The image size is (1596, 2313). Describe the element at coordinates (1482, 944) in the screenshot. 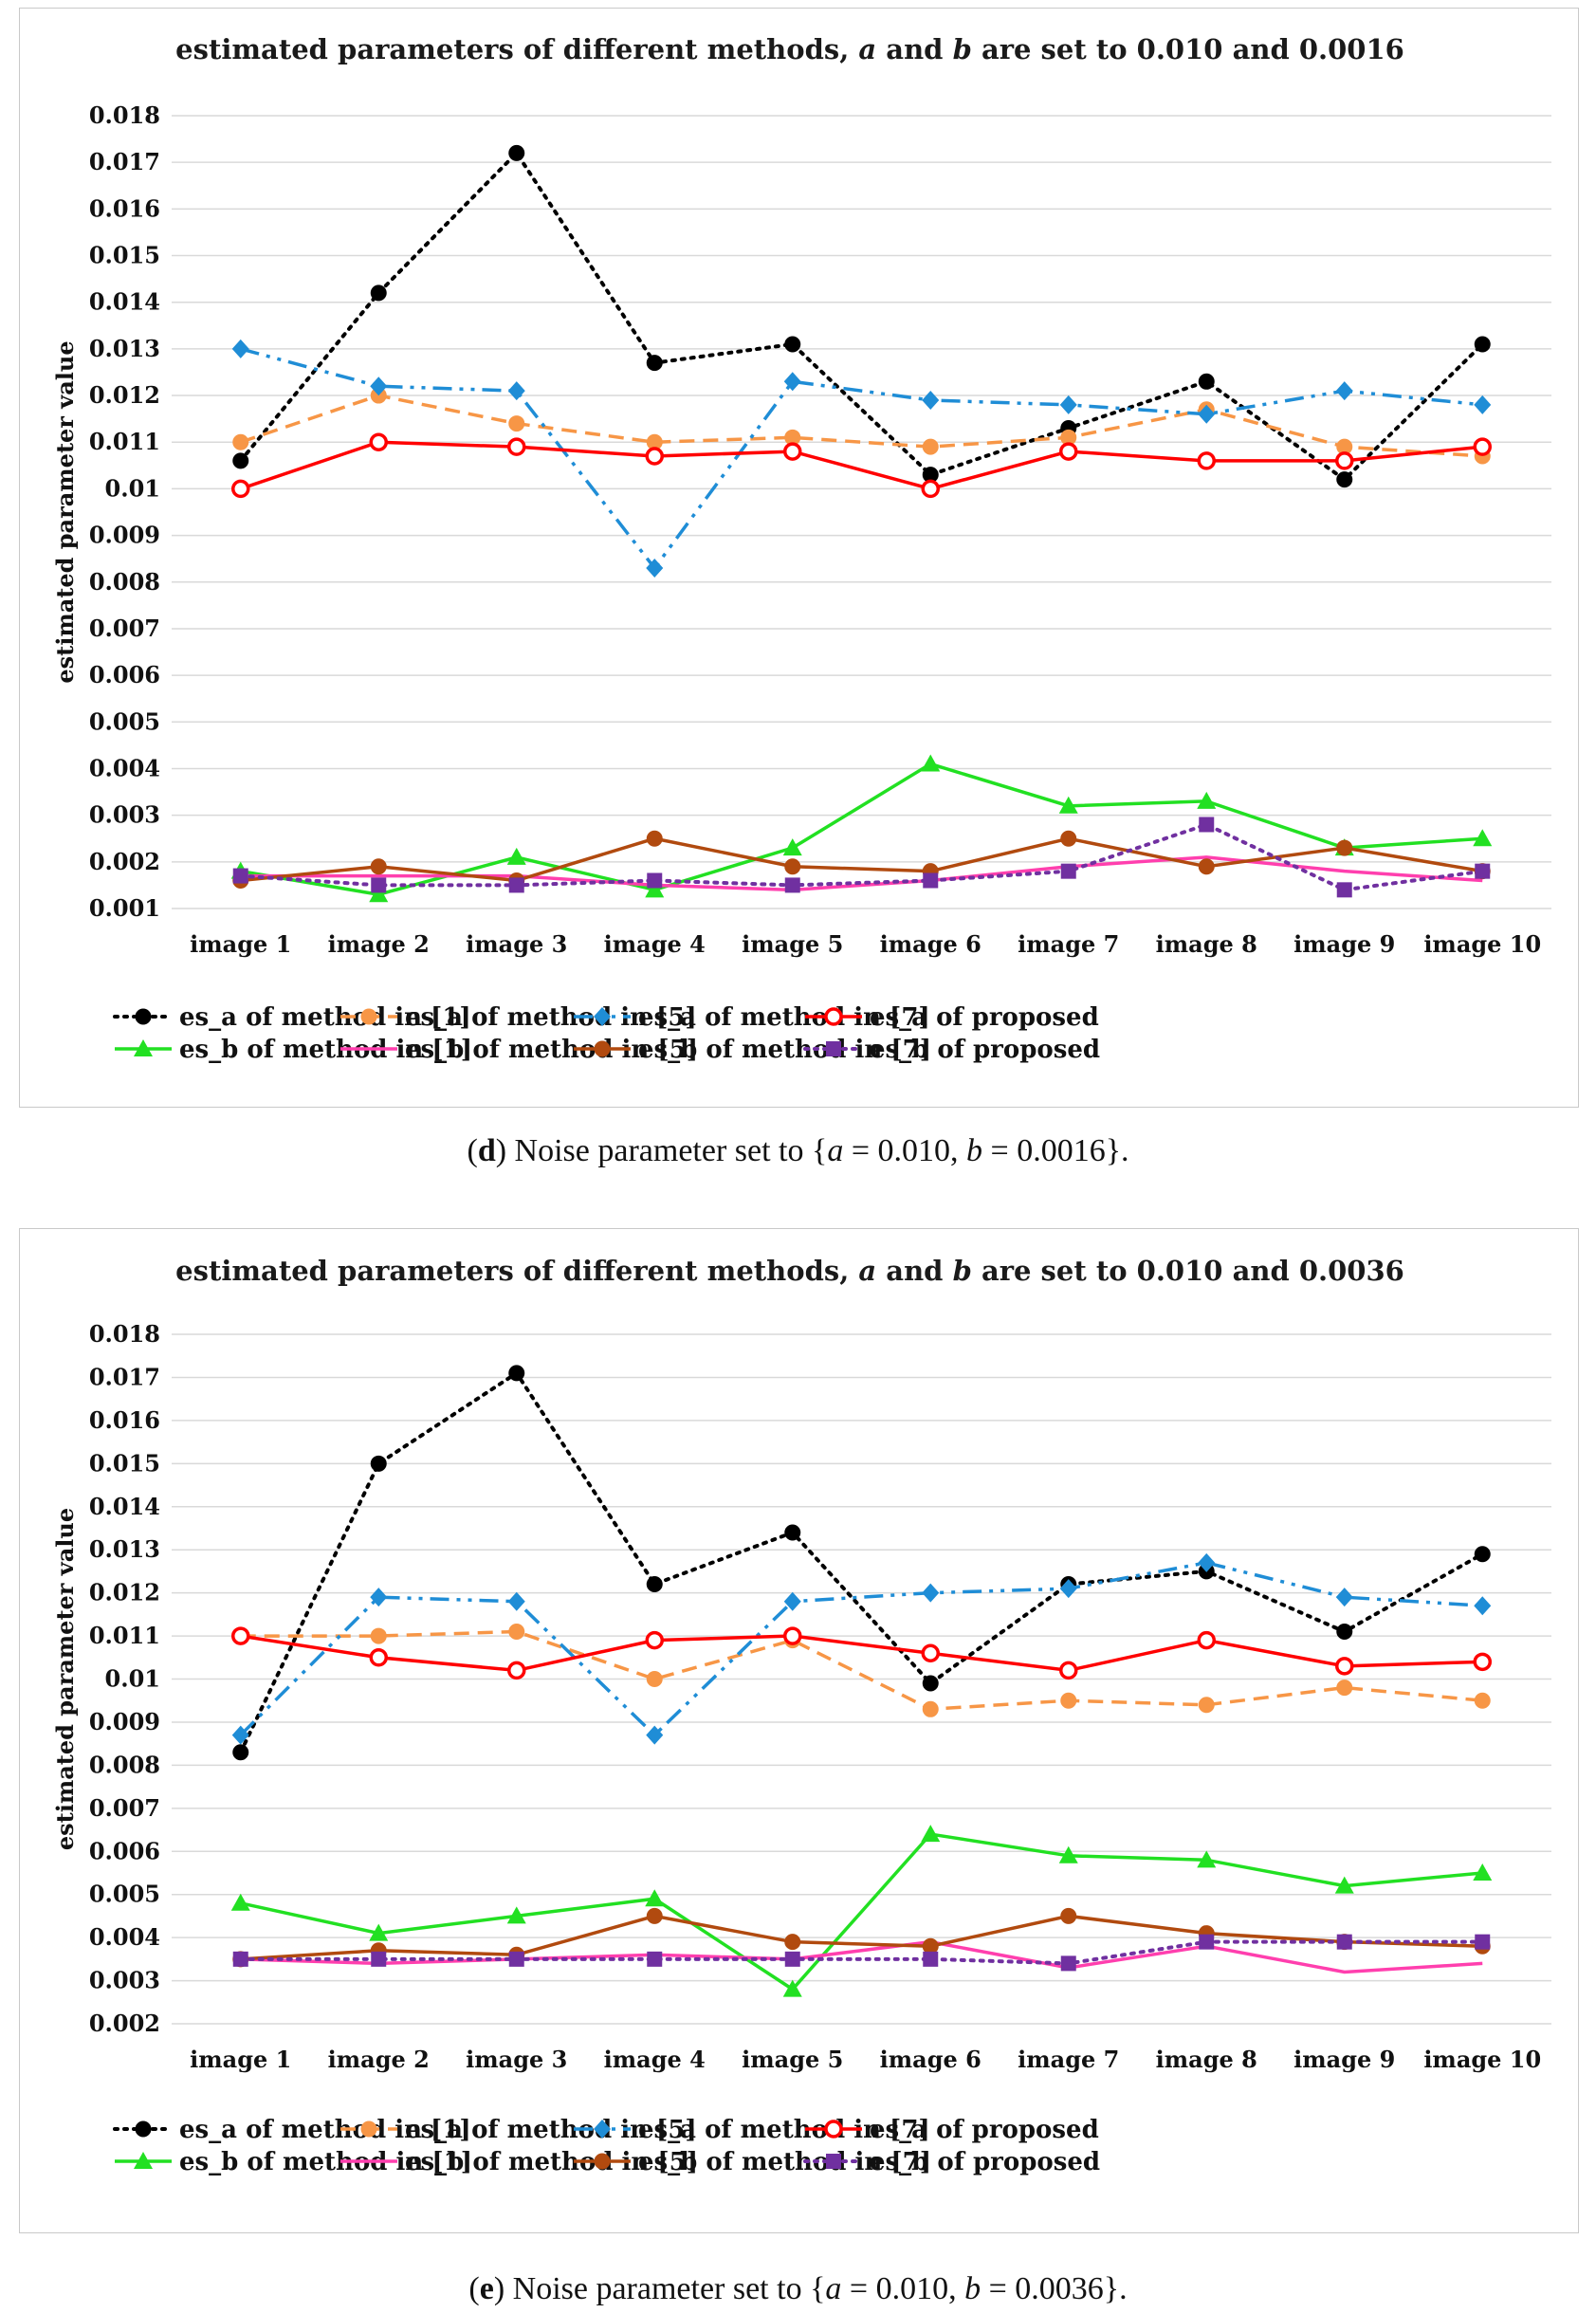

I see `x-tick-label: image 10` at that location.